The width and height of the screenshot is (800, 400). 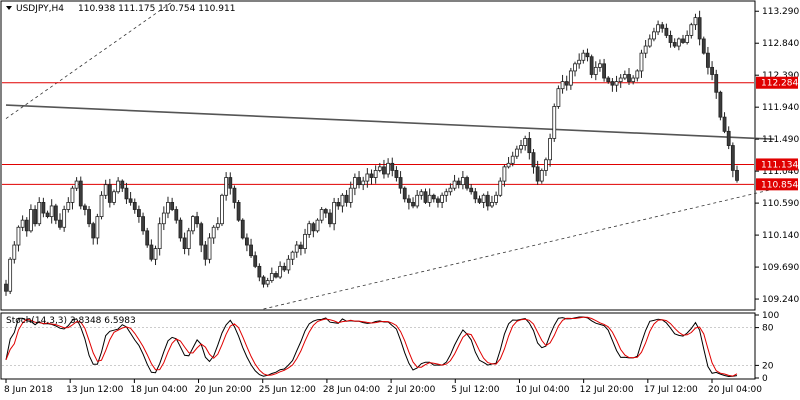 I want to click on price-tick-label: 112.390, so click(x=780, y=76).